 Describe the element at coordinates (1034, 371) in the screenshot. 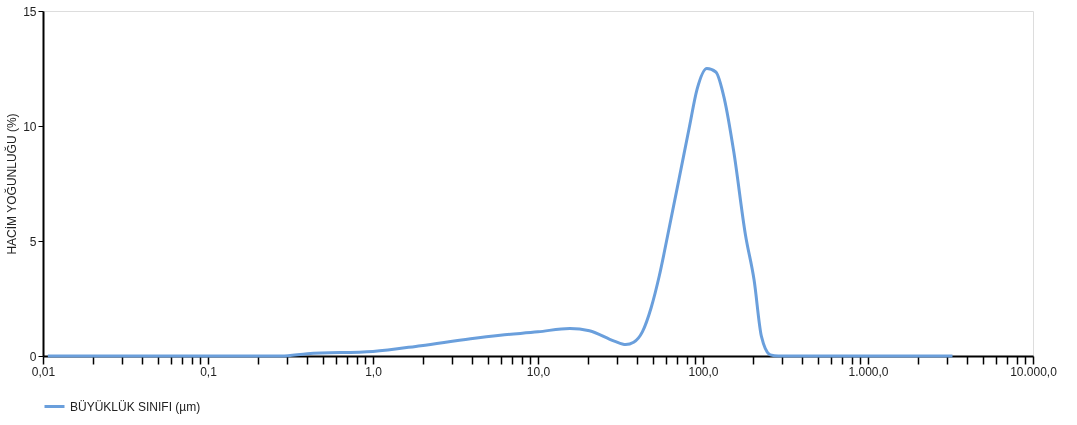

I see `x-tick-label: 10.000,0` at that location.